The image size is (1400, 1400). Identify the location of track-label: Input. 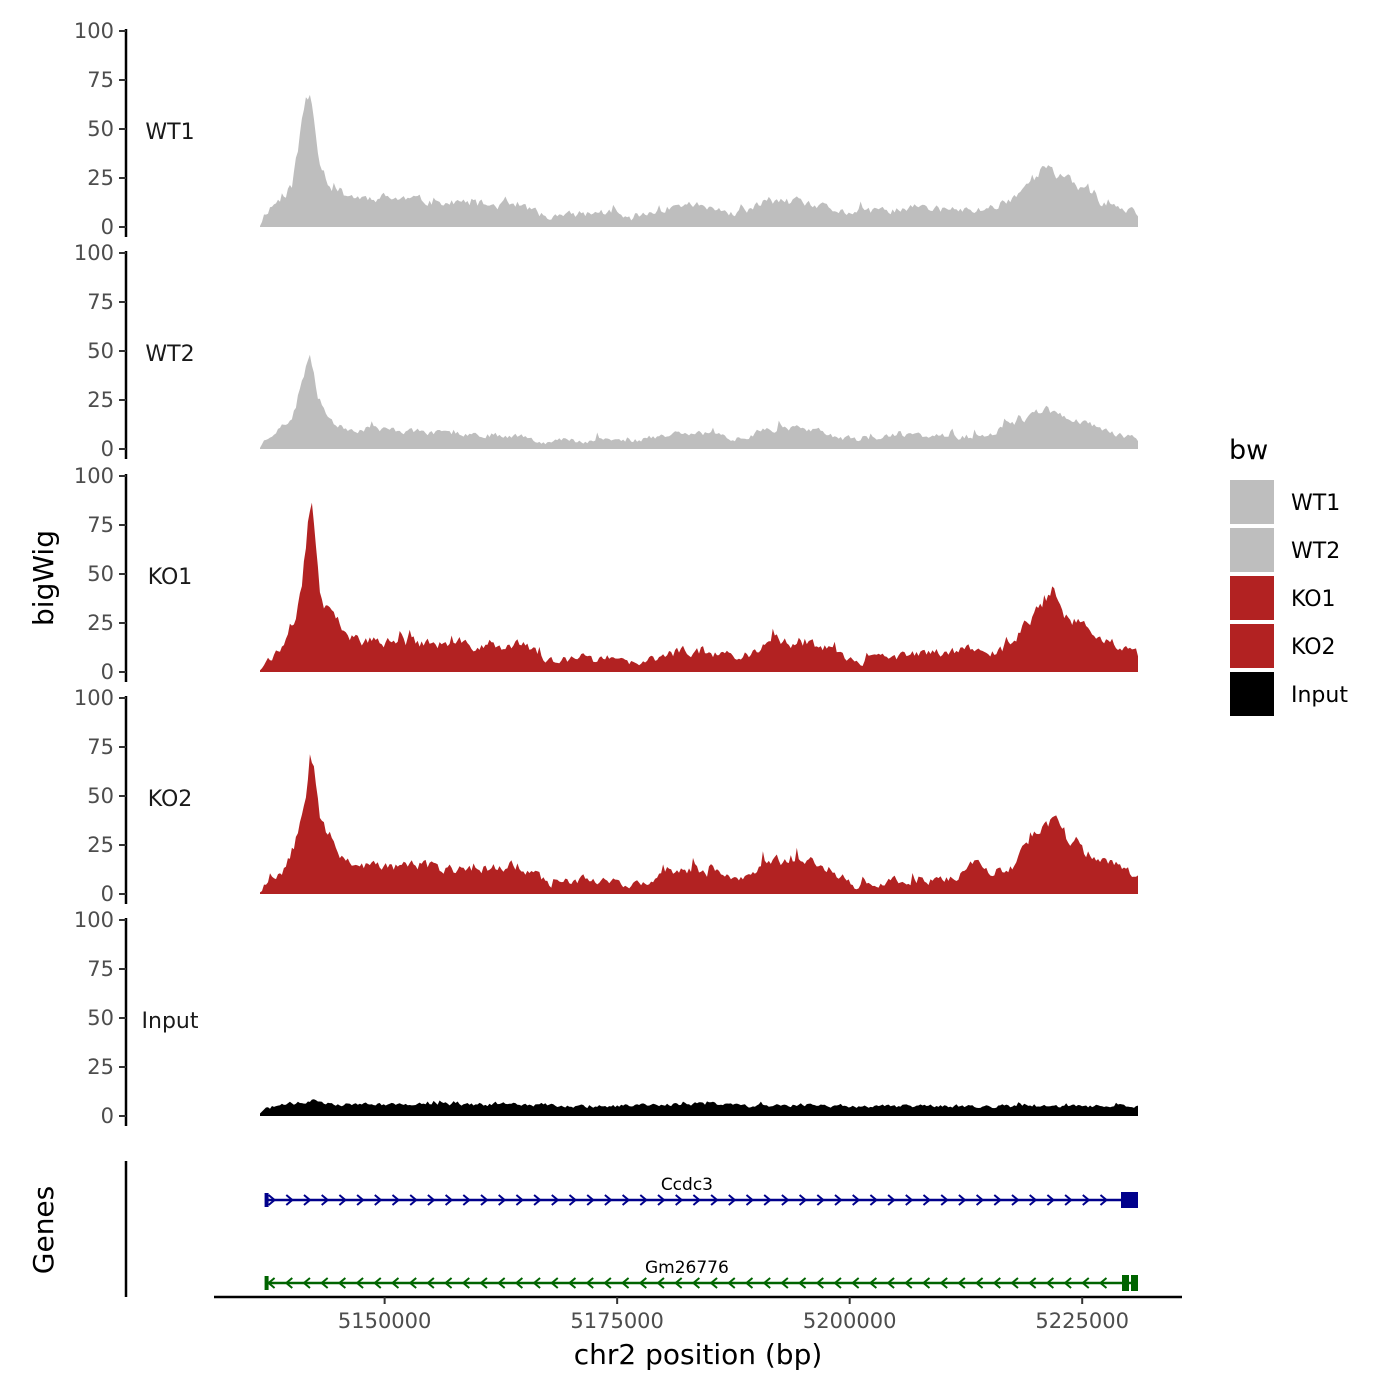
(170, 1021).